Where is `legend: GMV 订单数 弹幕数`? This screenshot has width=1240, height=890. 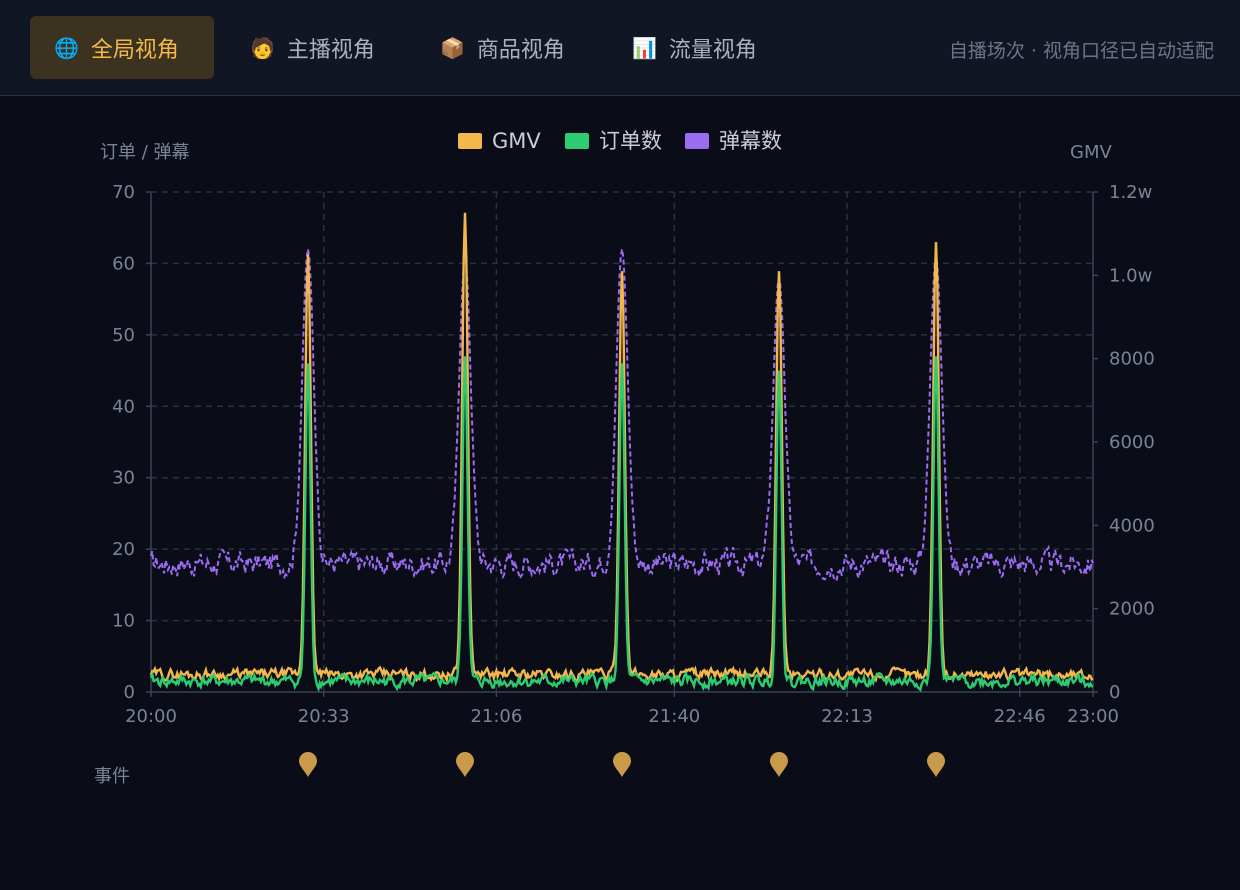
legend: GMV 订单数 弹幕数 is located at coordinates (620, 141).